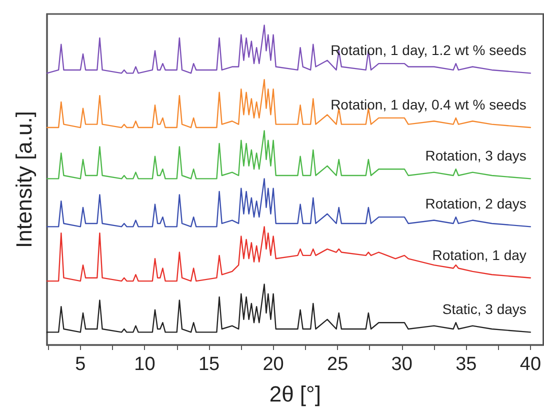  What do you see at coordinates (209, 364) in the screenshot?
I see `x-tick-label: 15` at bounding box center [209, 364].